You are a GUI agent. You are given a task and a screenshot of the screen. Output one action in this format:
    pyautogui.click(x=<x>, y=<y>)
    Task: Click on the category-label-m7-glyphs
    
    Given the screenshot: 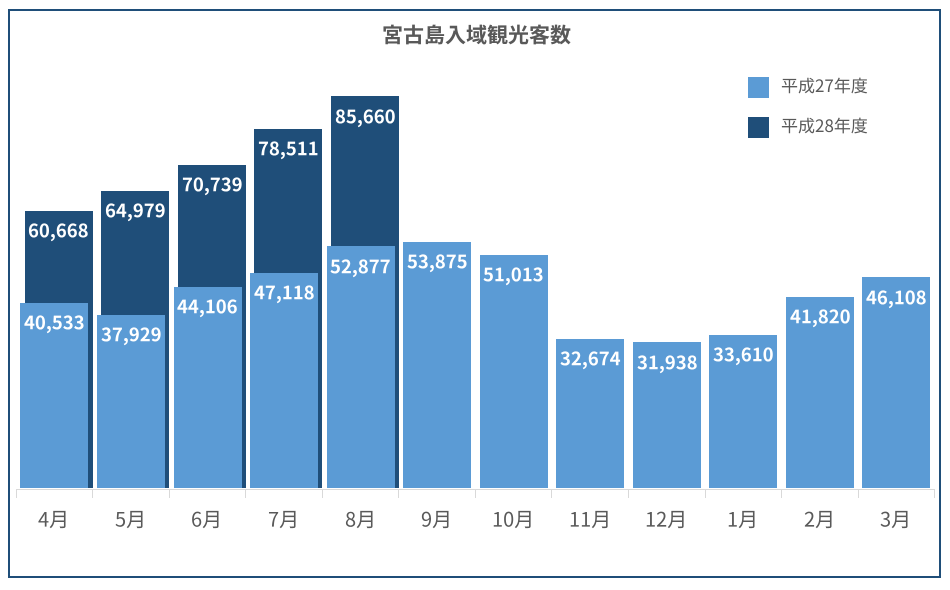 What is the action you would take?
    pyautogui.click(x=282, y=520)
    